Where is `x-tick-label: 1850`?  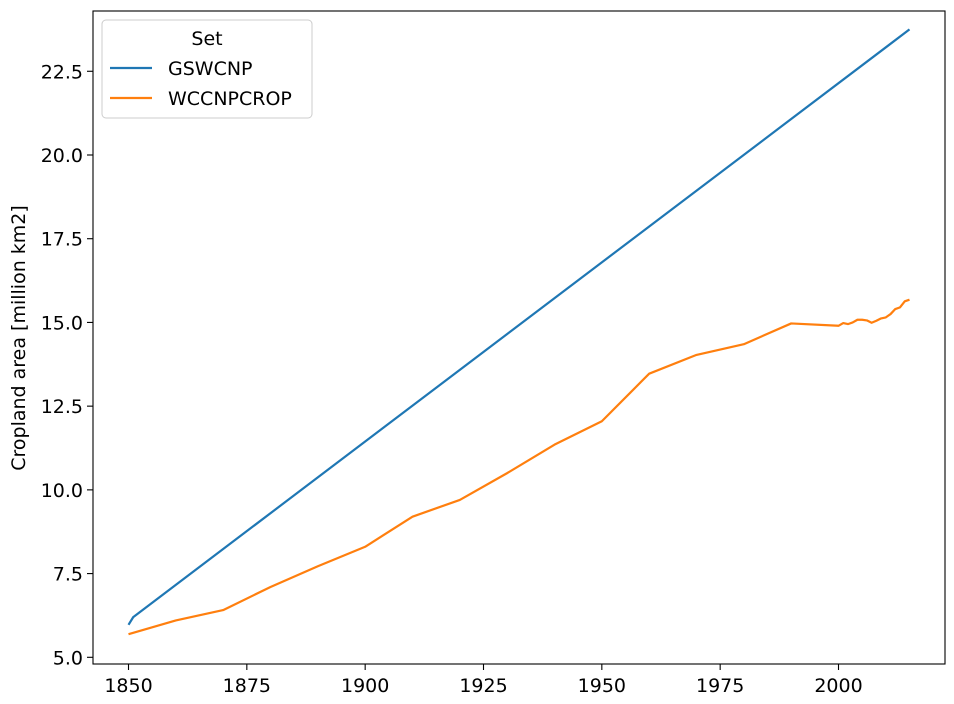 x-tick-label: 1850 is located at coordinates (128, 686).